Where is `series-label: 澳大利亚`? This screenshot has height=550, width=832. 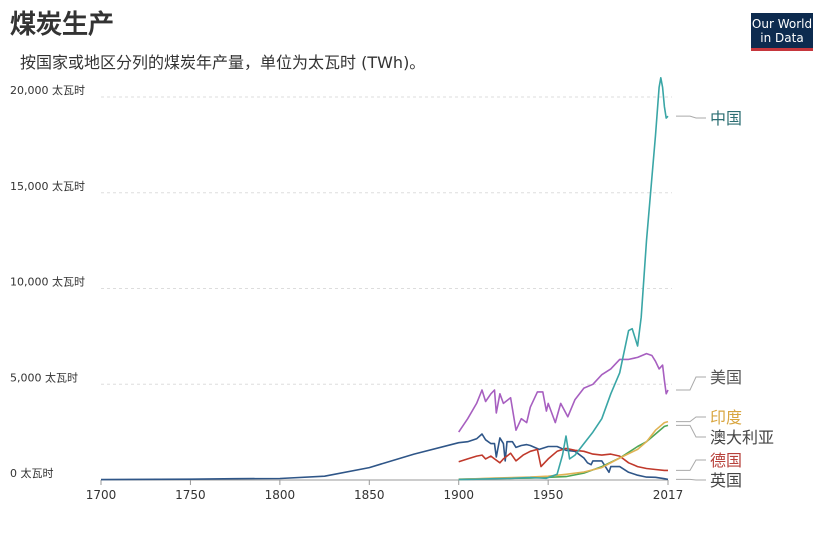
series-label: 澳大利亚 is located at coordinates (742, 437).